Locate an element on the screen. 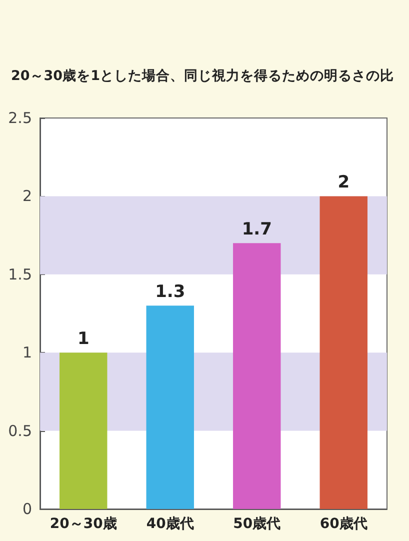 The width and height of the screenshot is (409, 541). x-tick-label: 40歳代 is located at coordinates (170, 524).